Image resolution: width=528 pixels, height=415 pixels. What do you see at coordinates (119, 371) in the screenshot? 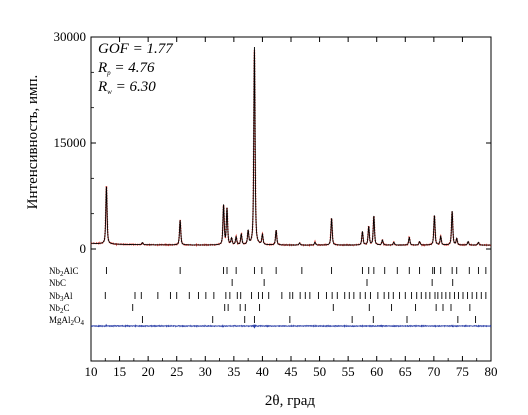
I see `x-tick-label: 15` at bounding box center [119, 371].